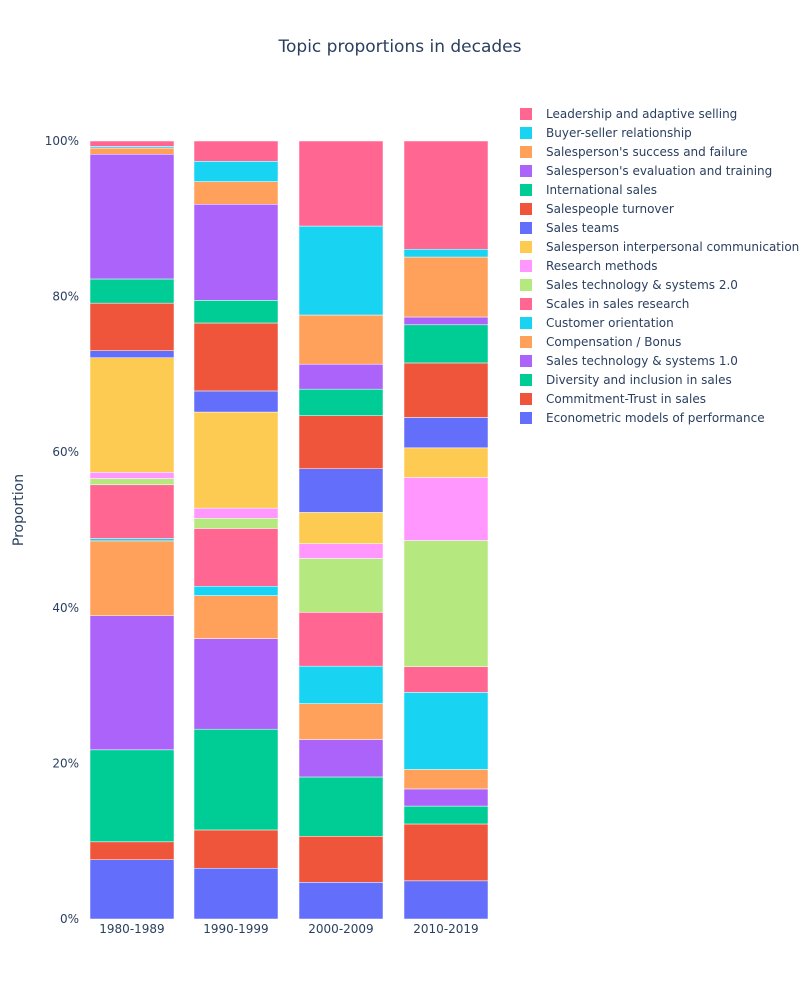 This screenshot has width=800, height=1000. I want to click on legend-item: Sales teams, so click(569, 228).